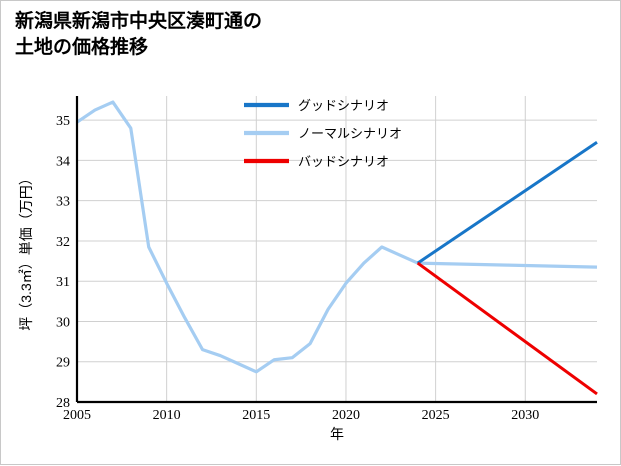 The height and width of the screenshot is (466, 621). I want to click on y-tick-label: 34, so click(63, 161).